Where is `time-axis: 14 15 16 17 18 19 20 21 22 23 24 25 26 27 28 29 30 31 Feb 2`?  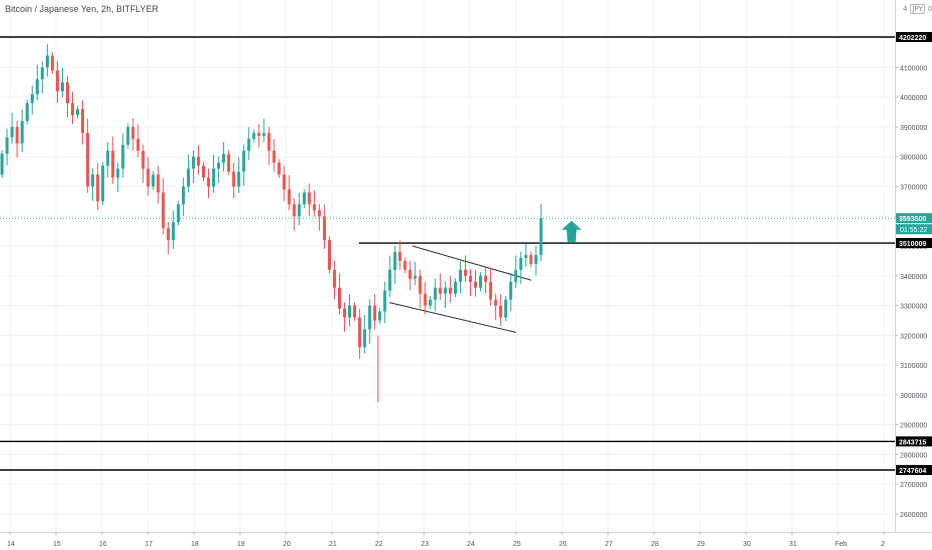 time-axis: 14 15 16 17 18 19 20 21 22 23 24 25 26 27 28 29 30 31 Feb 2 is located at coordinates (466, 540).